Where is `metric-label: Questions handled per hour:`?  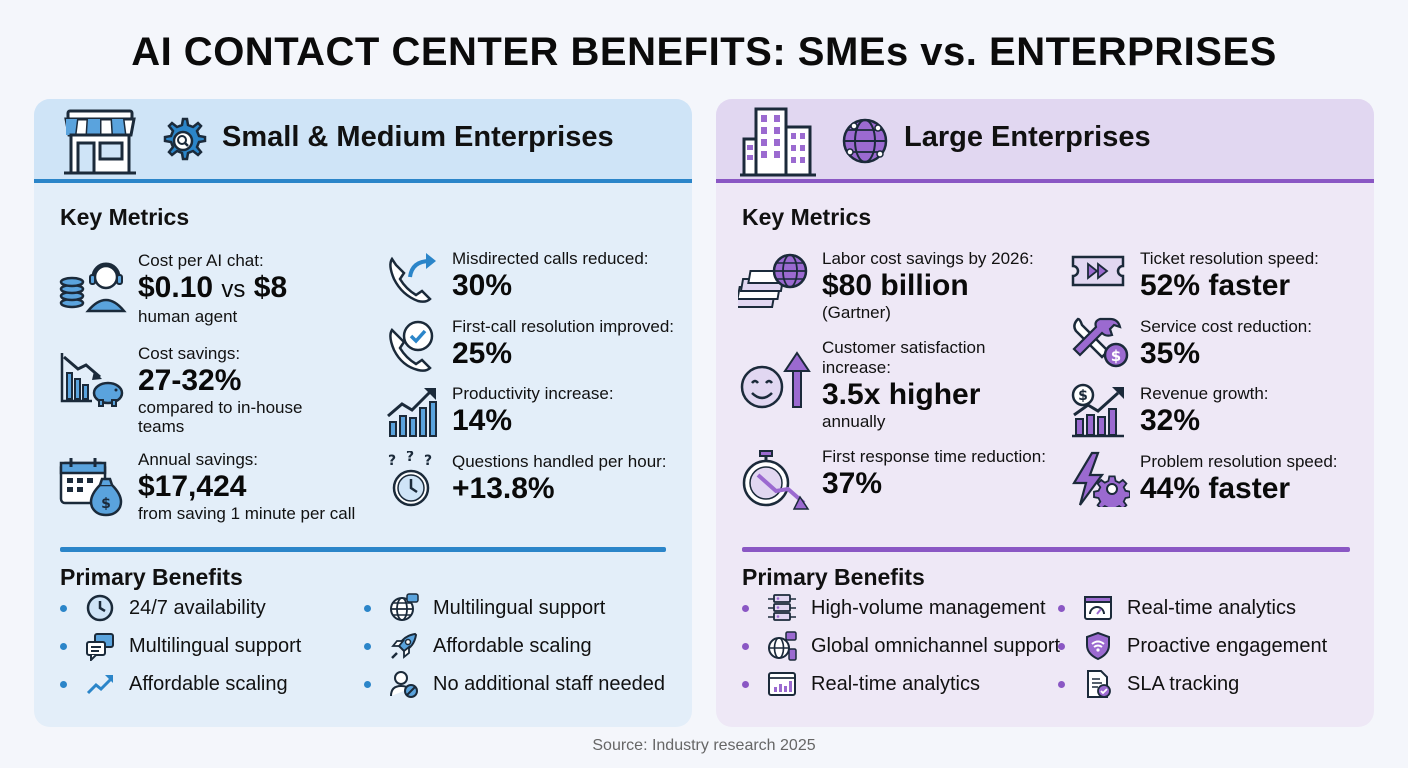 metric-label: Questions handled per hour: is located at coordinates (559, 461).